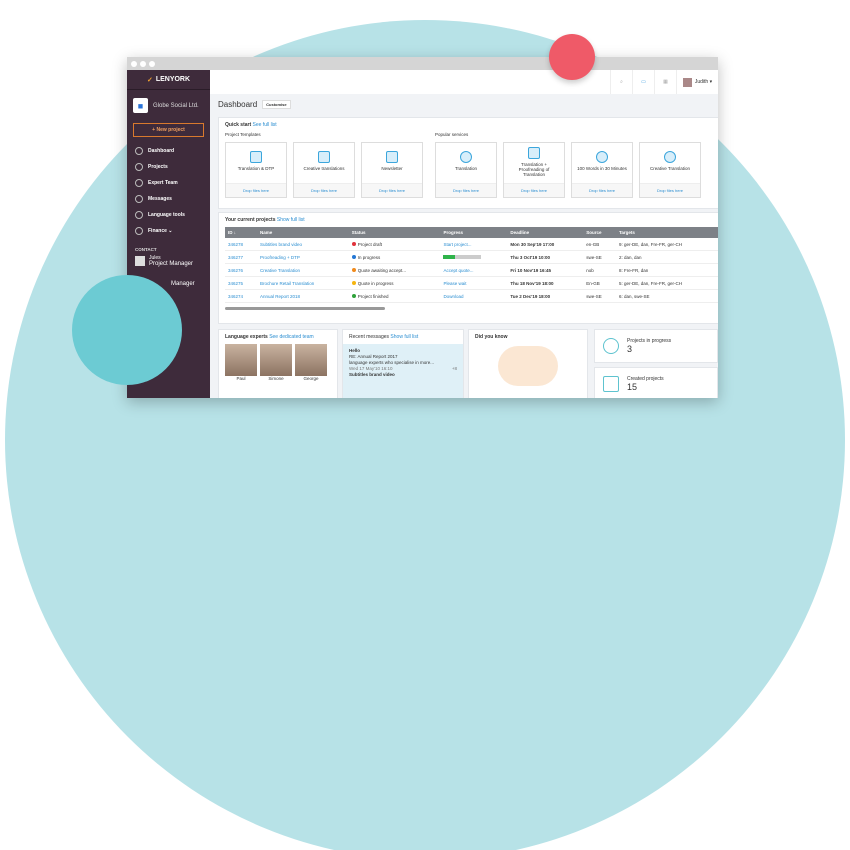 This screenshot has height=850, width=850. I want to click on expert-card: Paul, so click(241, 362).